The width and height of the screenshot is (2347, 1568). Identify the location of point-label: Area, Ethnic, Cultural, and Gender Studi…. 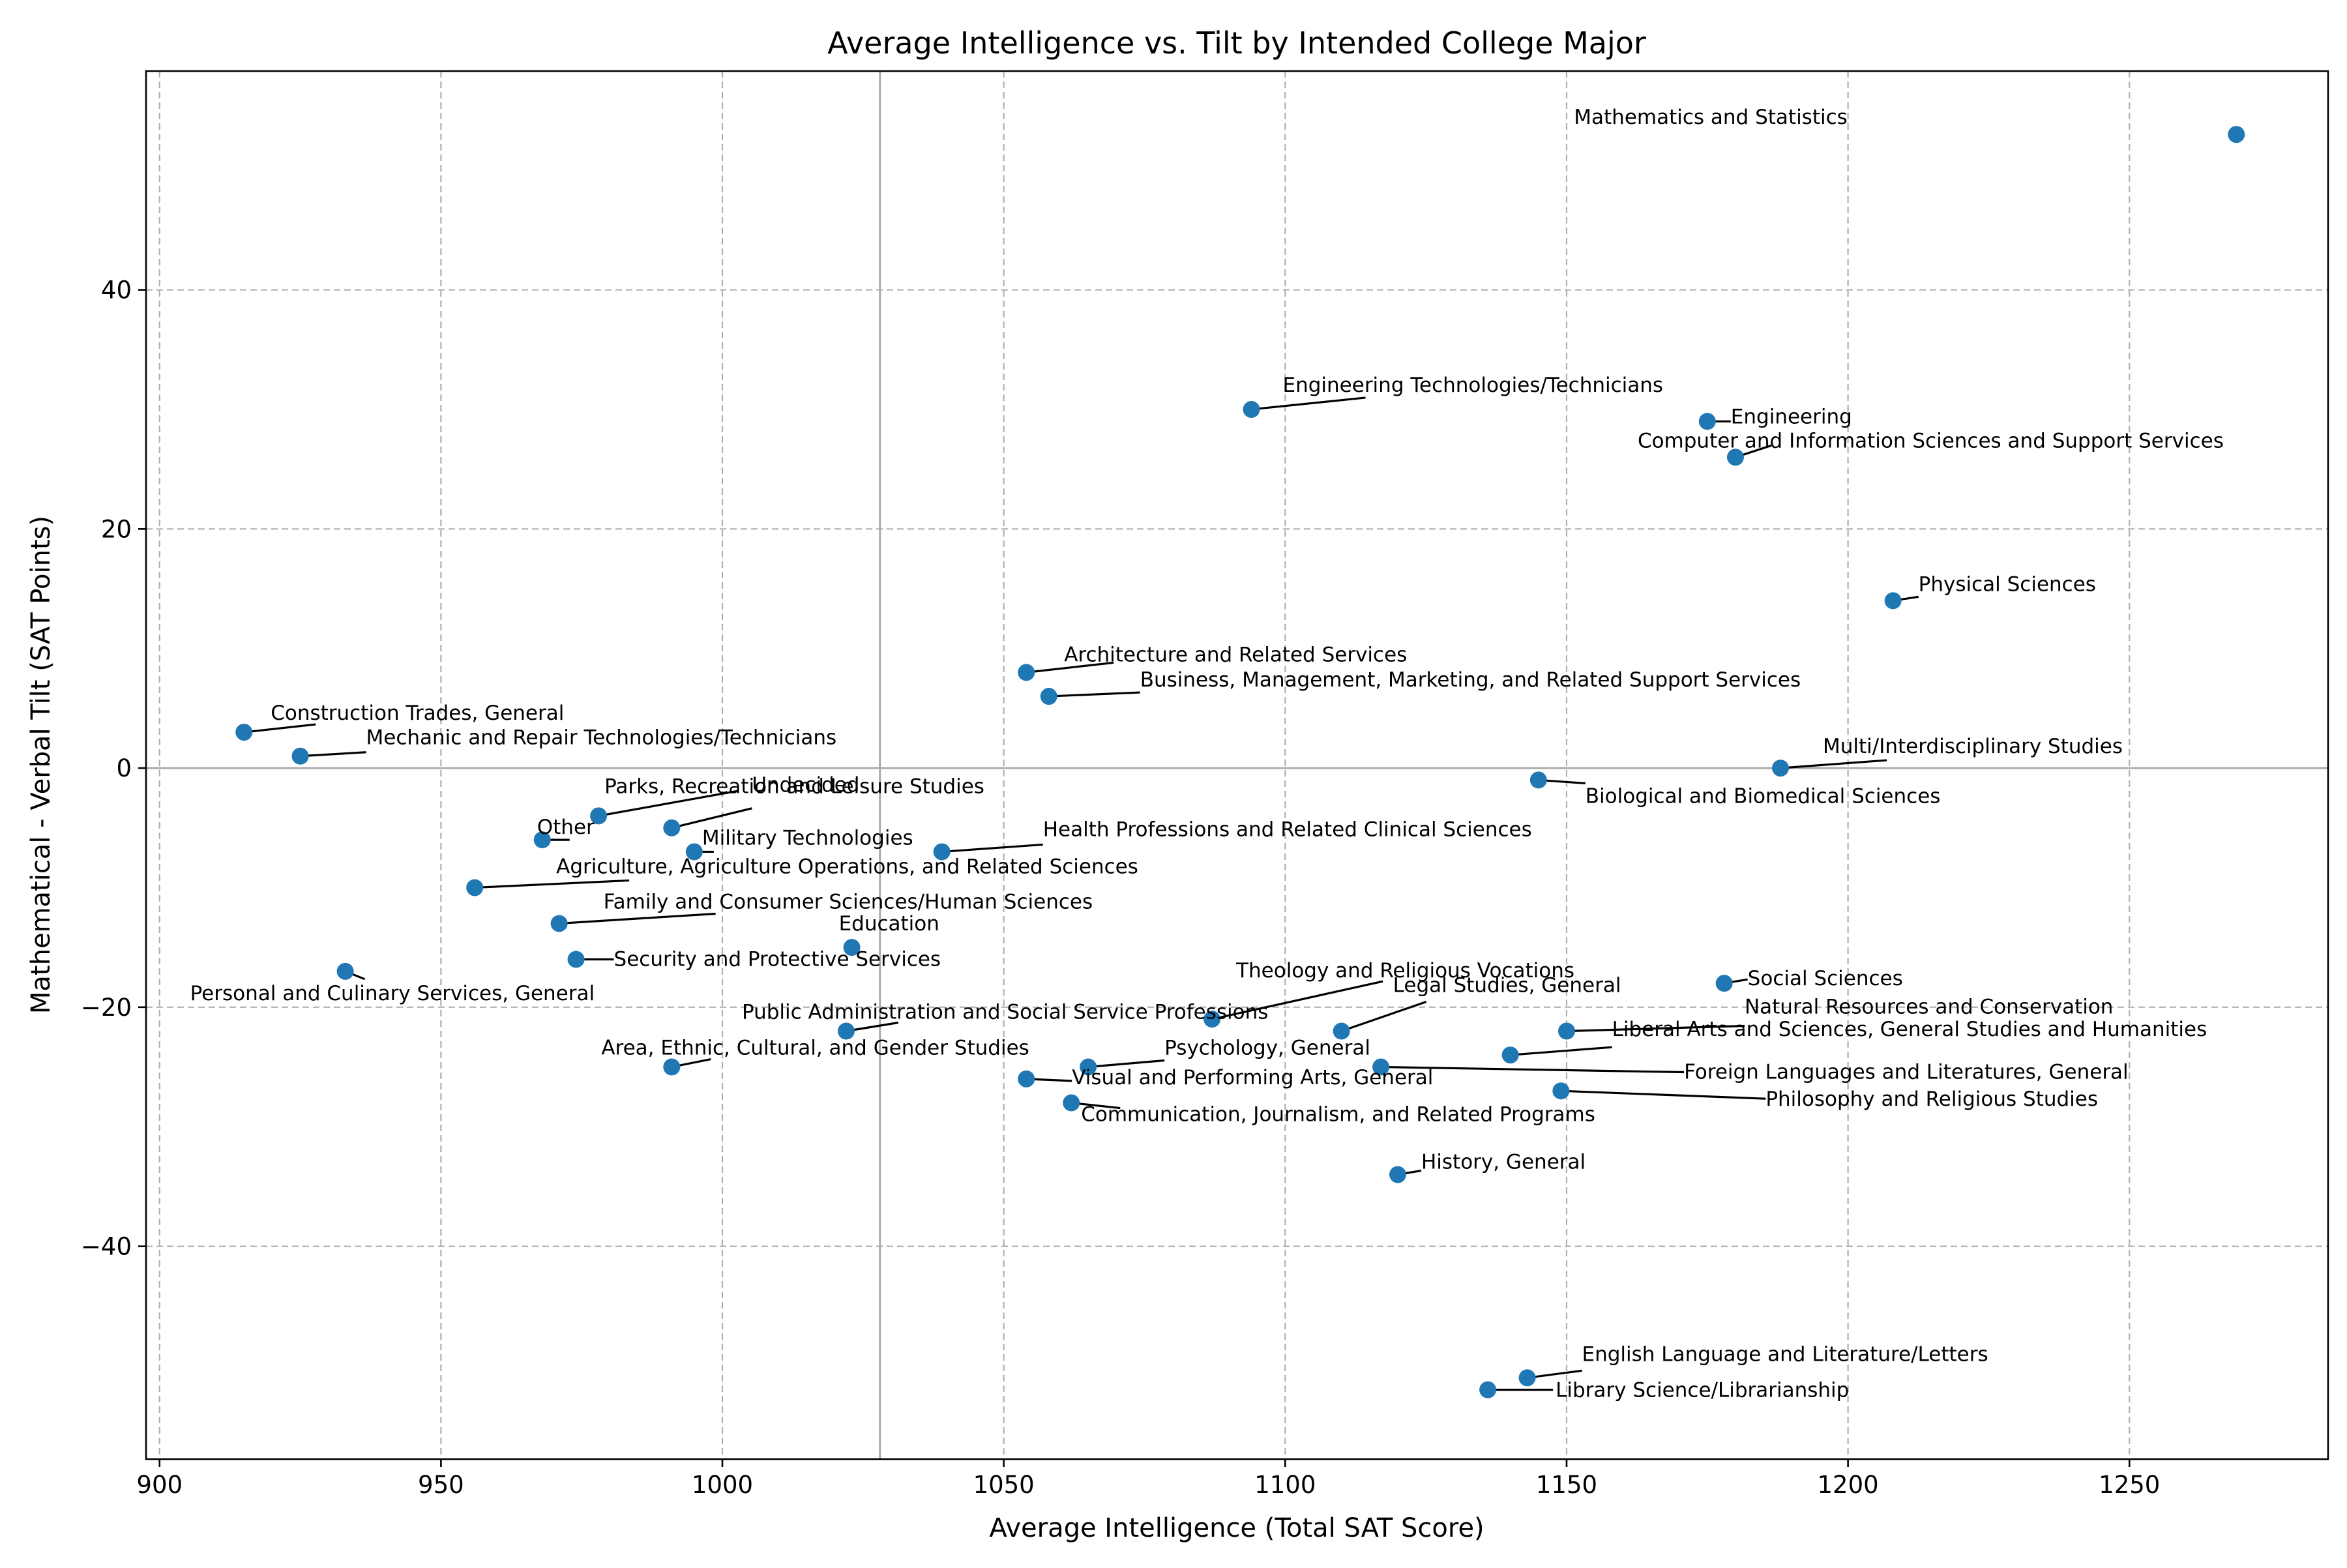
(815, 1049).